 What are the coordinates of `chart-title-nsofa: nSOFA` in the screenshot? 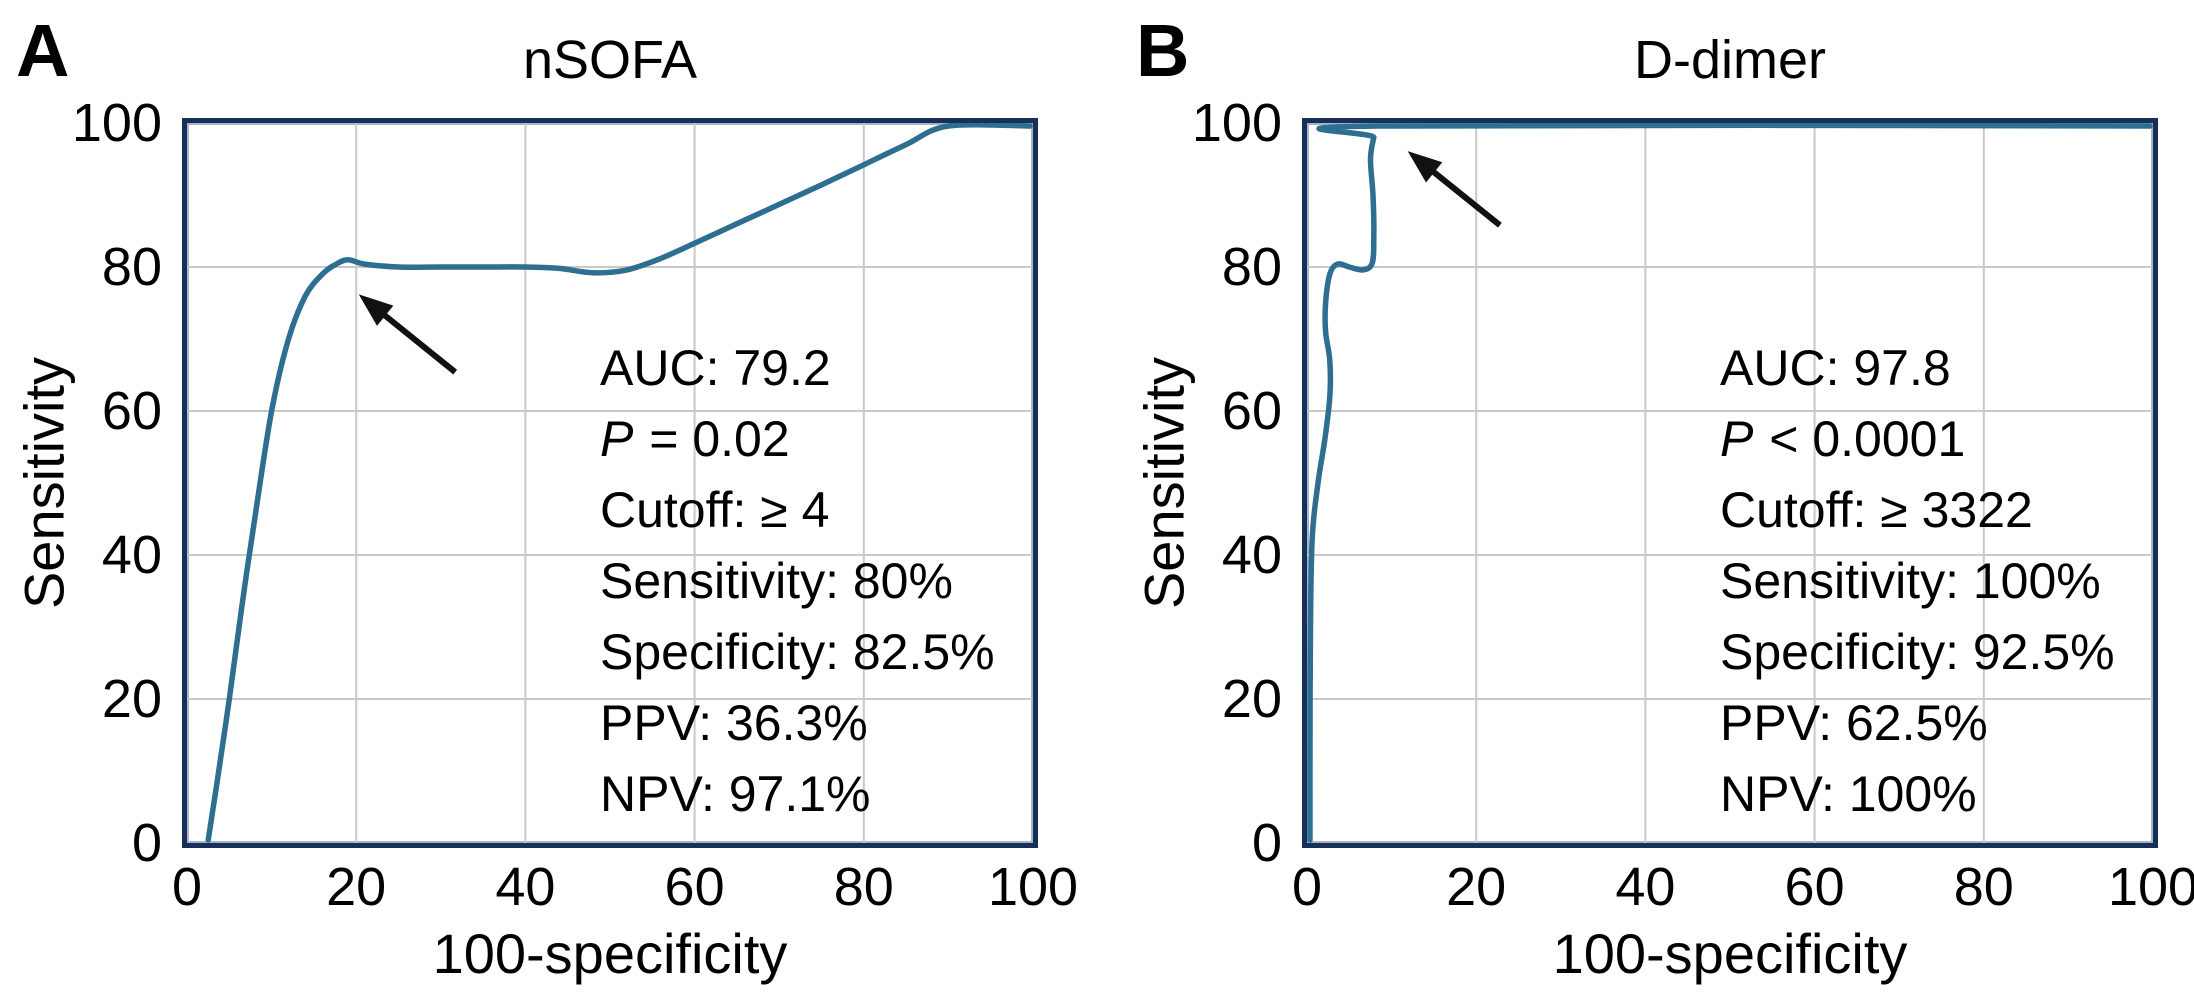 It's located at (610, 60).